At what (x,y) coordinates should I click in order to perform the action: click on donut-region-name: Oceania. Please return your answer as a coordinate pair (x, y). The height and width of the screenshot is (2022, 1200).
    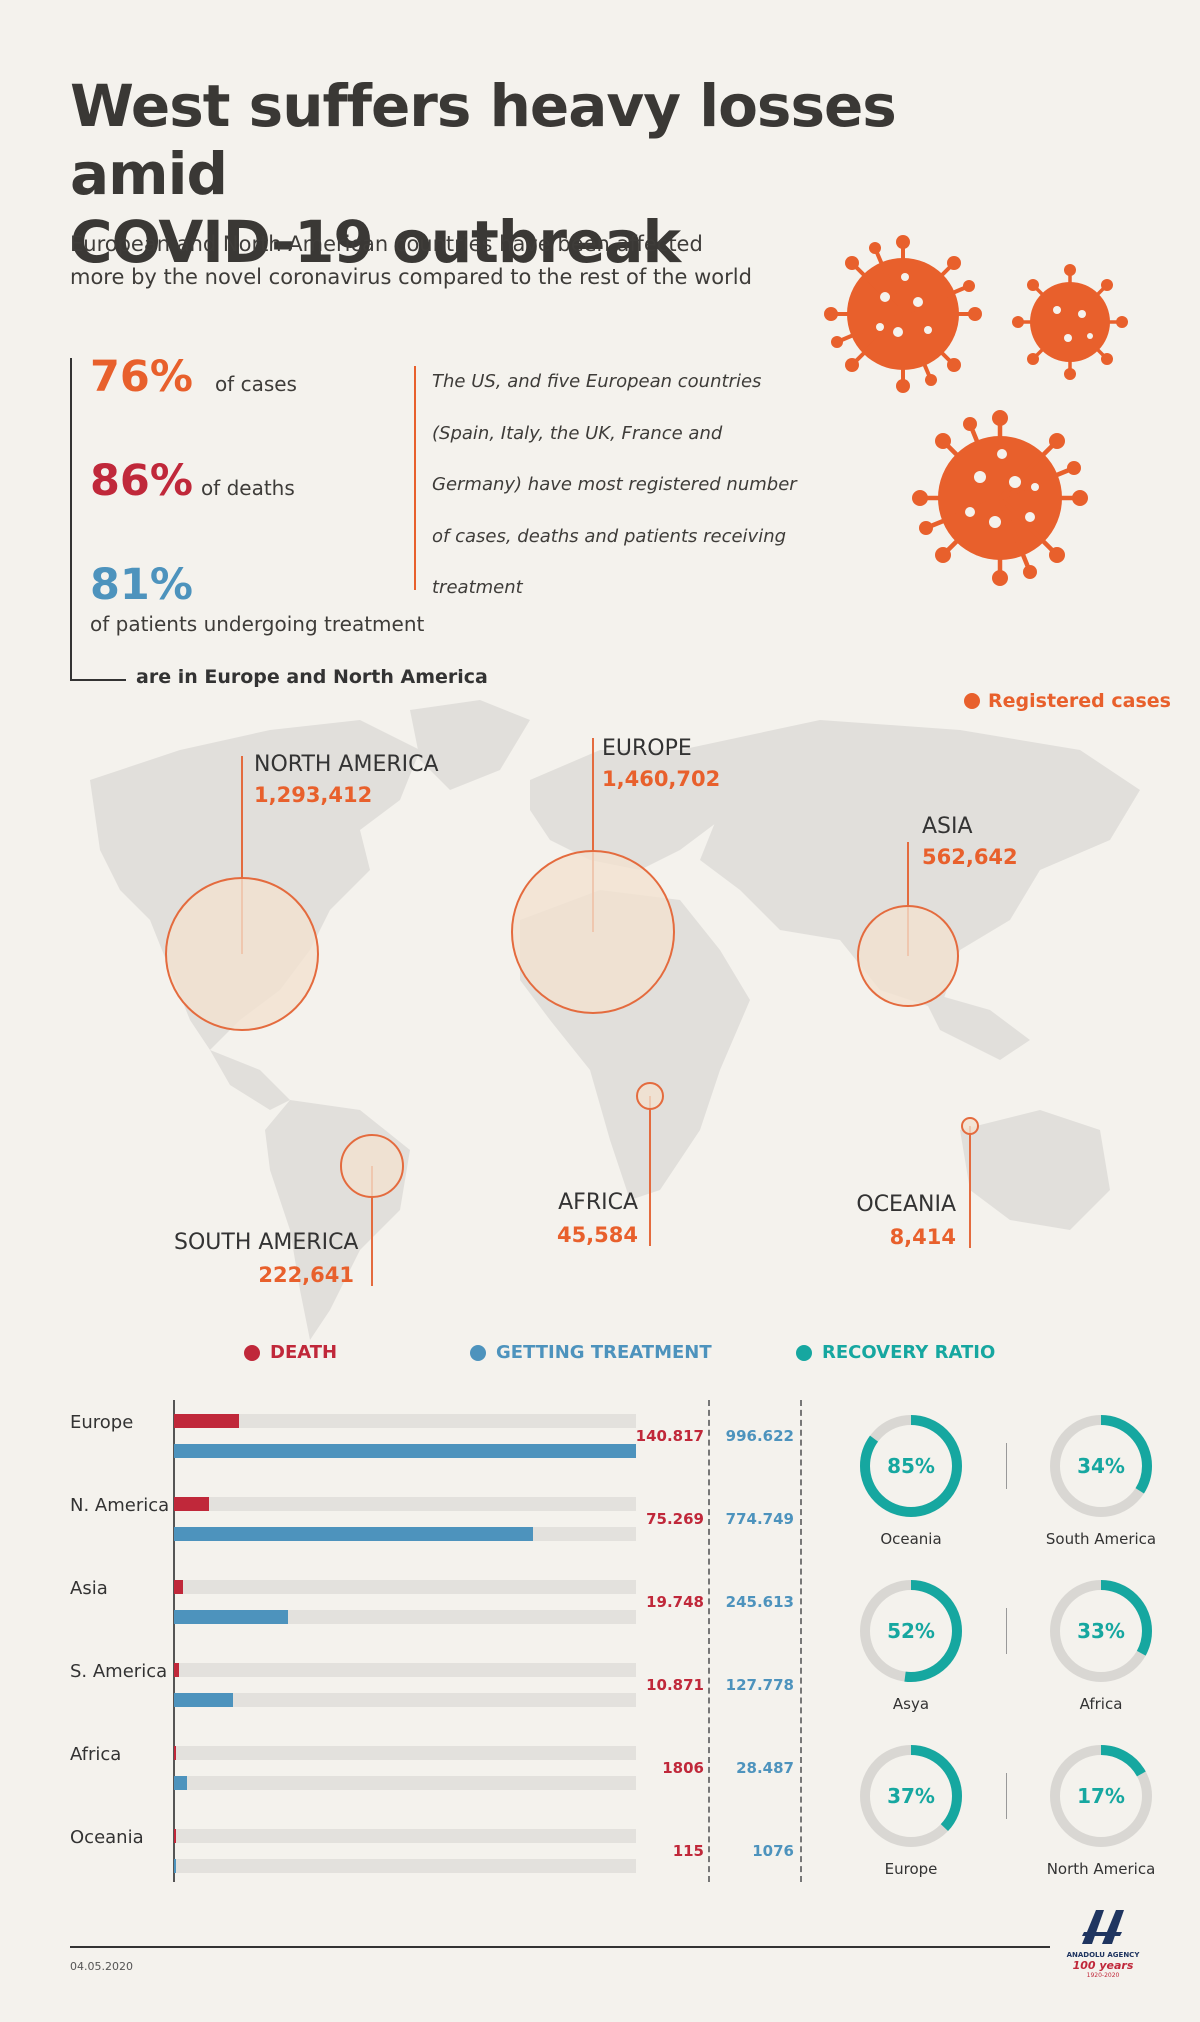
    Looking at the image, I should click on (911, 1539).